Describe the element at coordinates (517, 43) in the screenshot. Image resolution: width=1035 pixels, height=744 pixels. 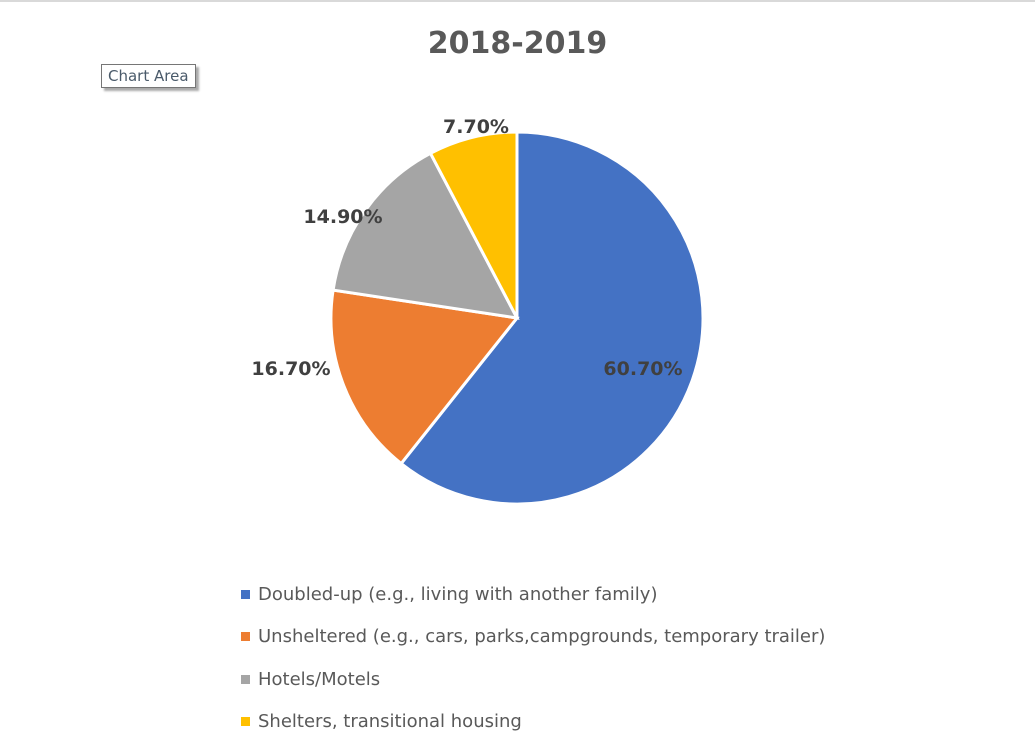
I see `chart-title: 2018-2019` at that location.